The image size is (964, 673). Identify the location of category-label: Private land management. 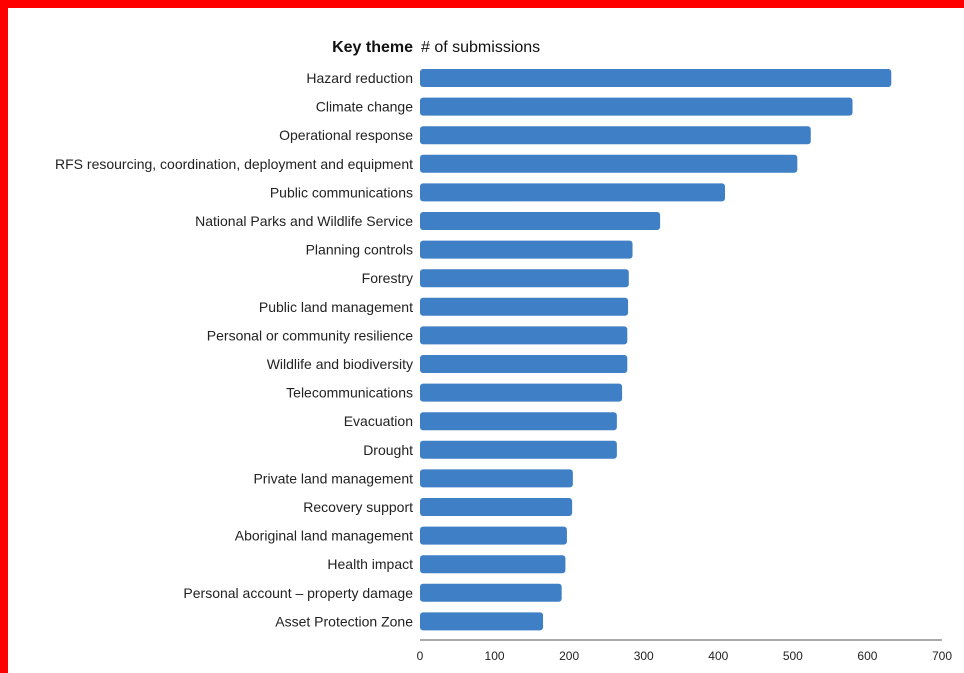
(333, 478).